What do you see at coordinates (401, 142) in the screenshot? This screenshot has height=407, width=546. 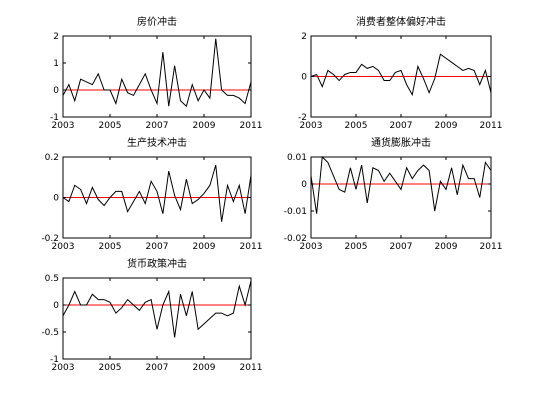 I see `chart-title: 通货膨胀冲击` at bounding box center [401, 142].